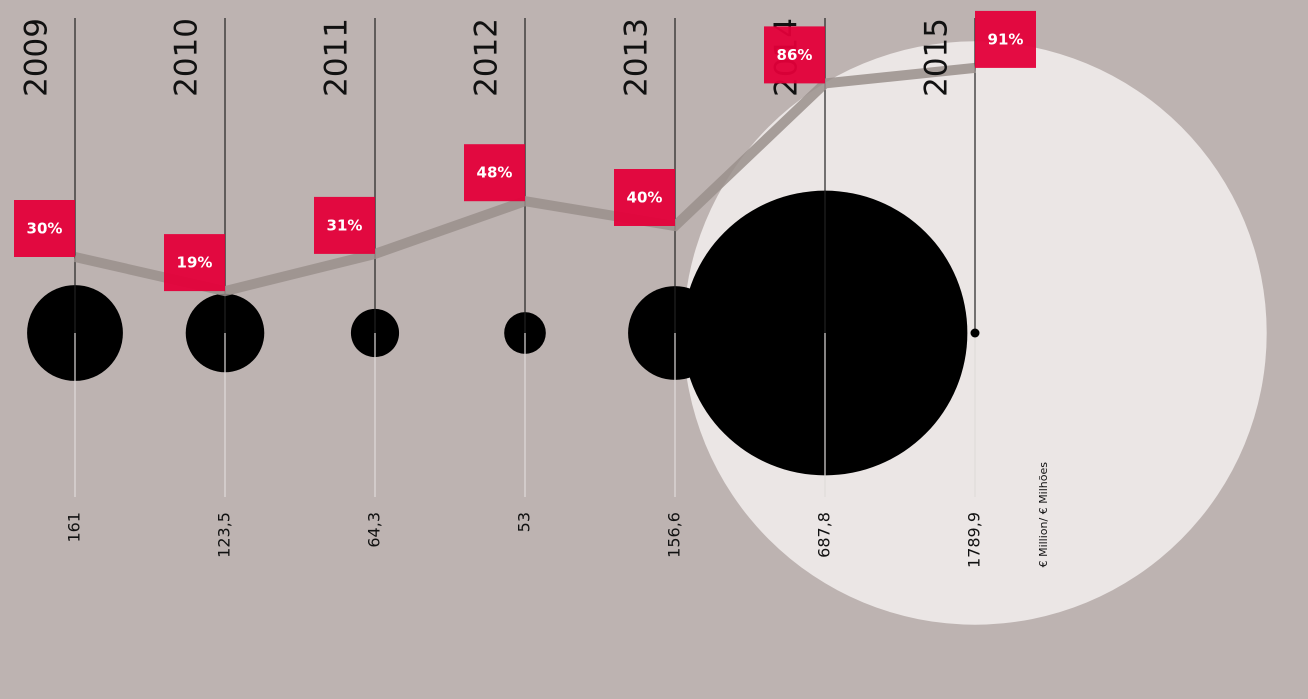 The width and height of the screenshot is (1308, 699). I want to click on percentage-label: 19%, so click(195, 263).